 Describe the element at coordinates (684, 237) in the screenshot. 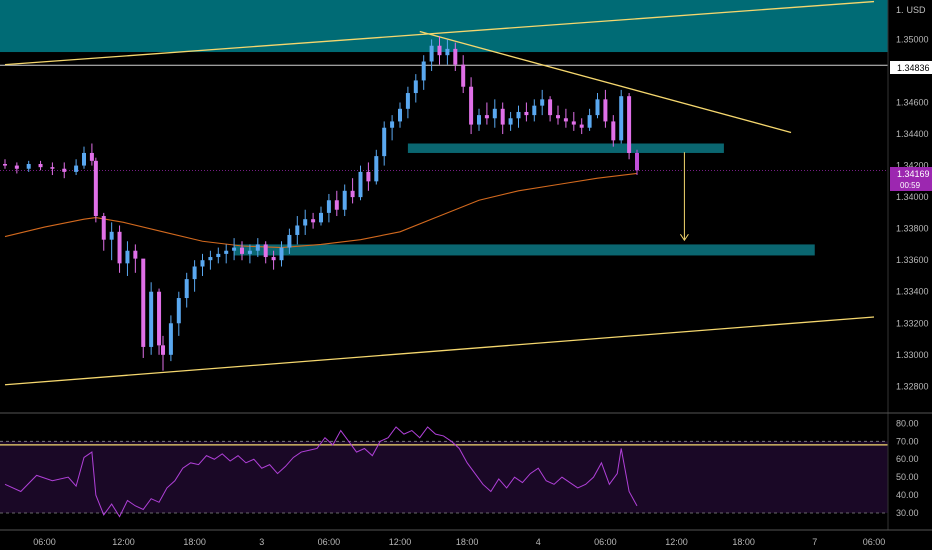

I see `target-arrow-head` at that location.